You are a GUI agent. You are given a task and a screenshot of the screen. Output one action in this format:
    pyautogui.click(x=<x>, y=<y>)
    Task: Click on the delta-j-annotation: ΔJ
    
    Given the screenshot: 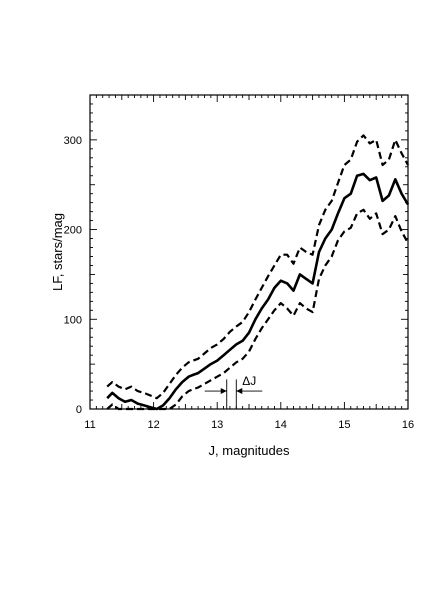 What is the action you would take?
    pyautogui.click(x=233, y=391)
    